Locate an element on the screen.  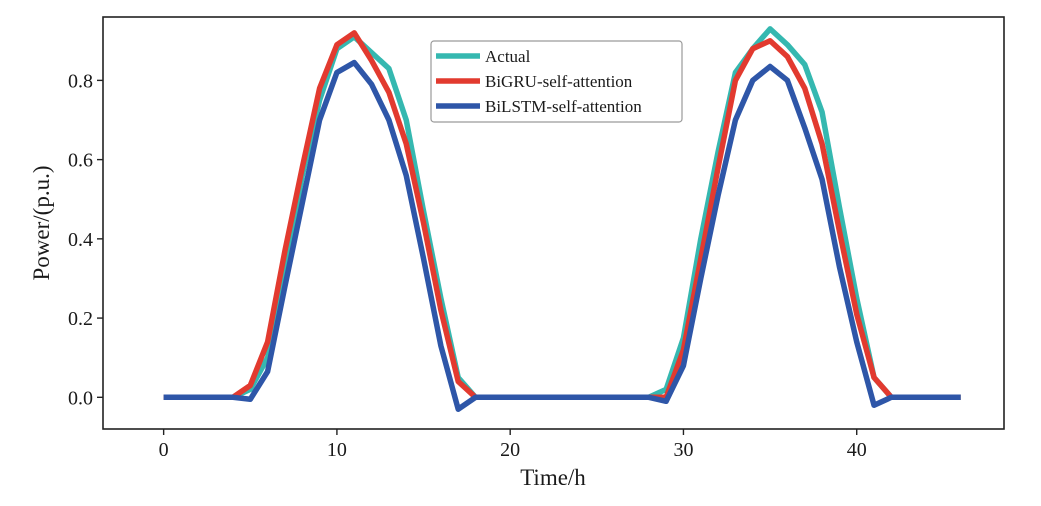
x-axis-title: Time/h is located at coordinates (553, 477).